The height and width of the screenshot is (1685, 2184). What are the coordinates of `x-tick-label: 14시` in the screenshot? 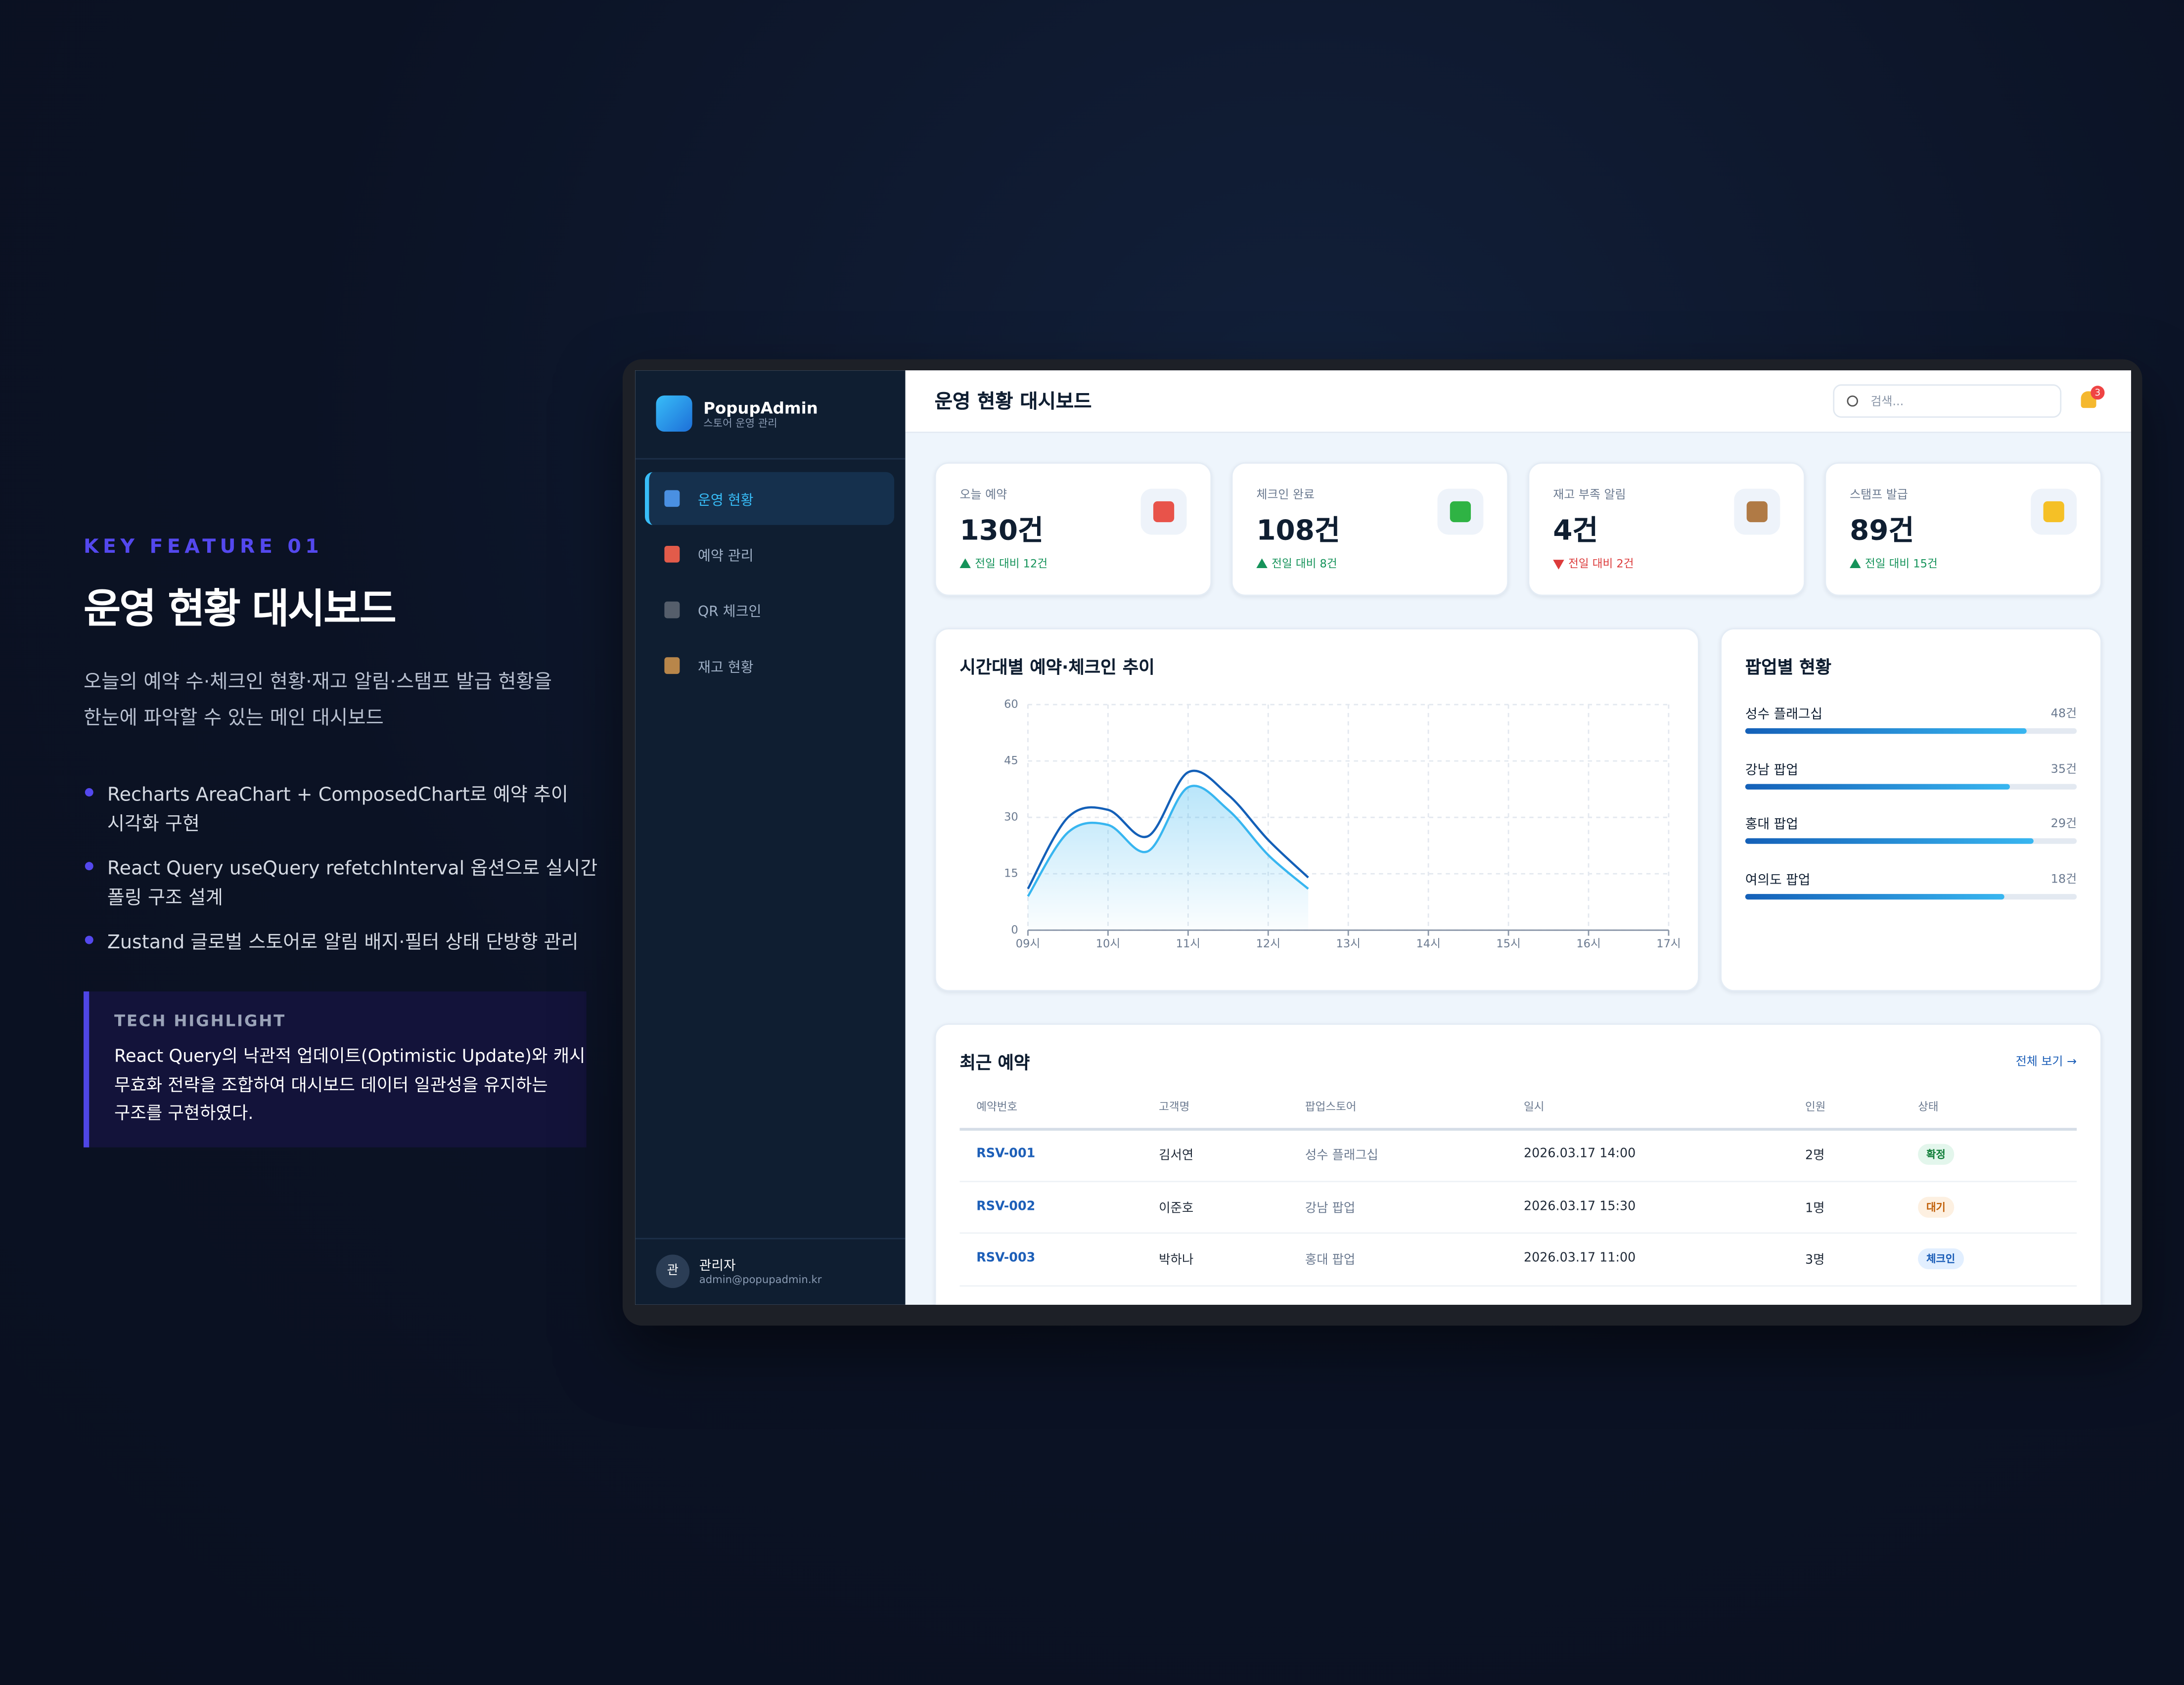 It's located at (1428, 943).